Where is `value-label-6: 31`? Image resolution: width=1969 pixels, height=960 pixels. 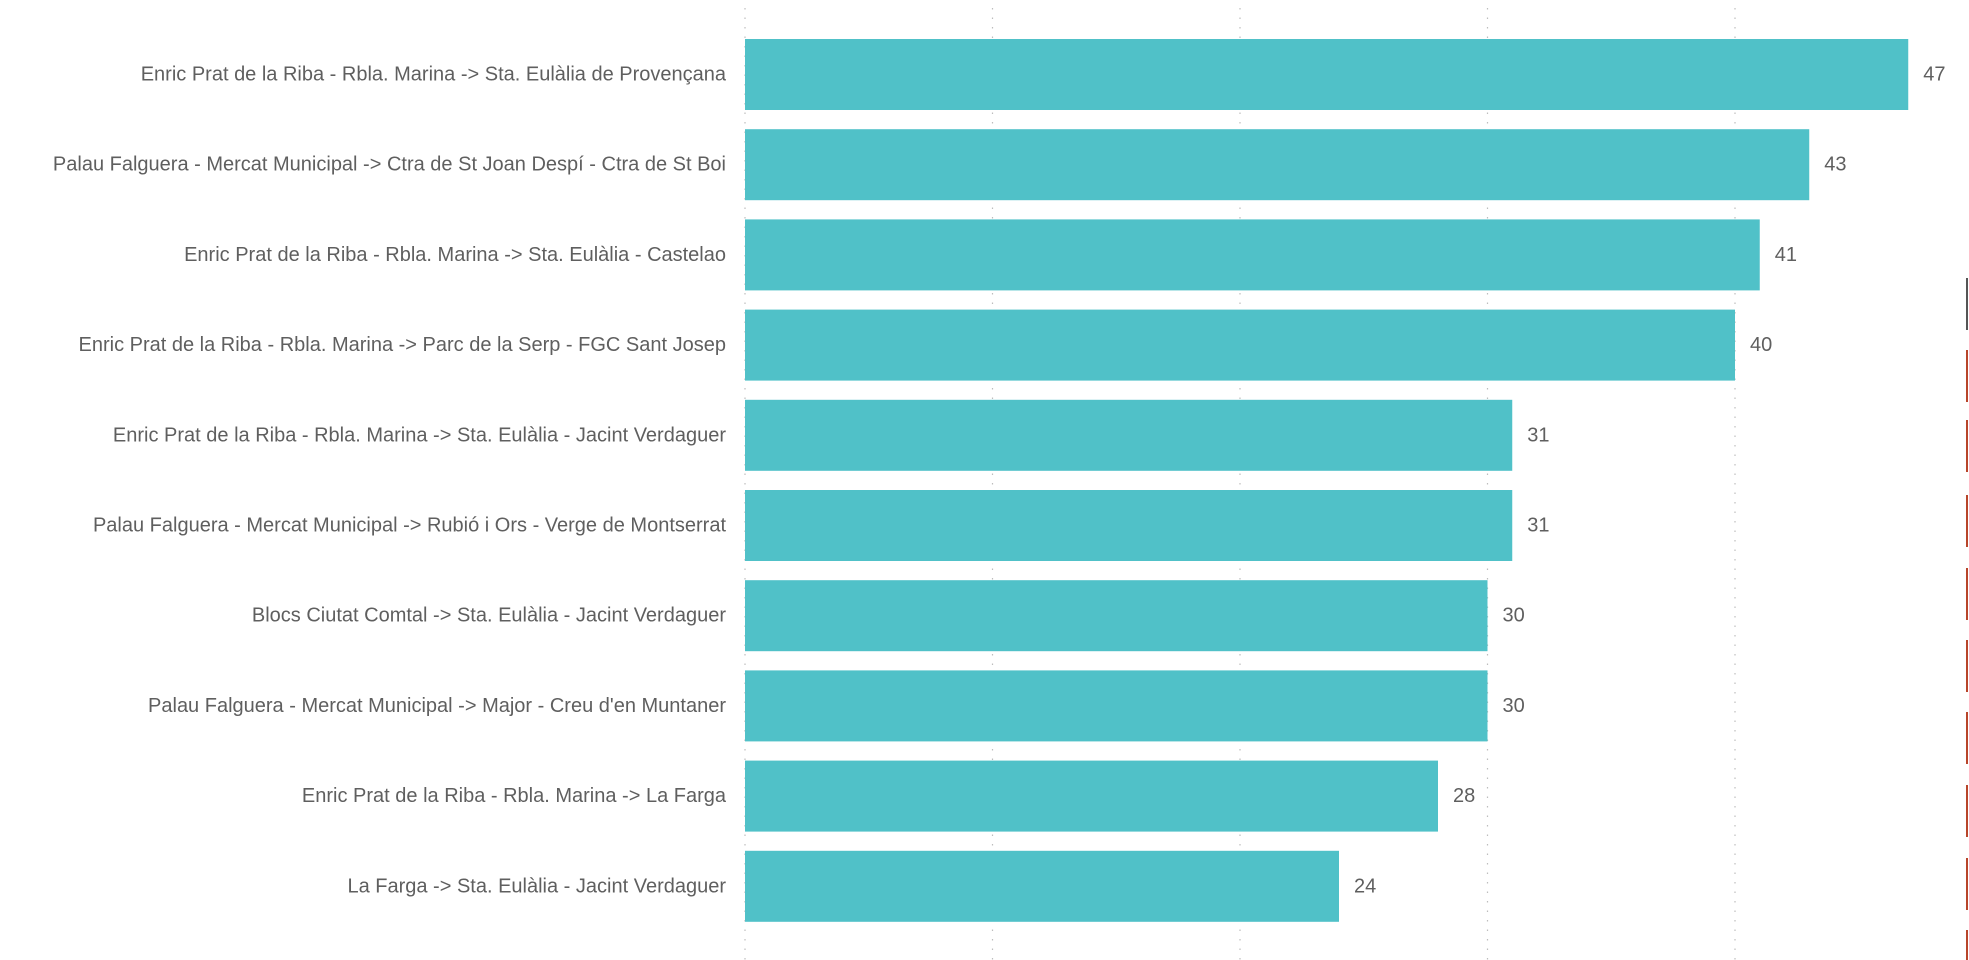
value-label-6: 31 is located at coordinates (1538, 526).